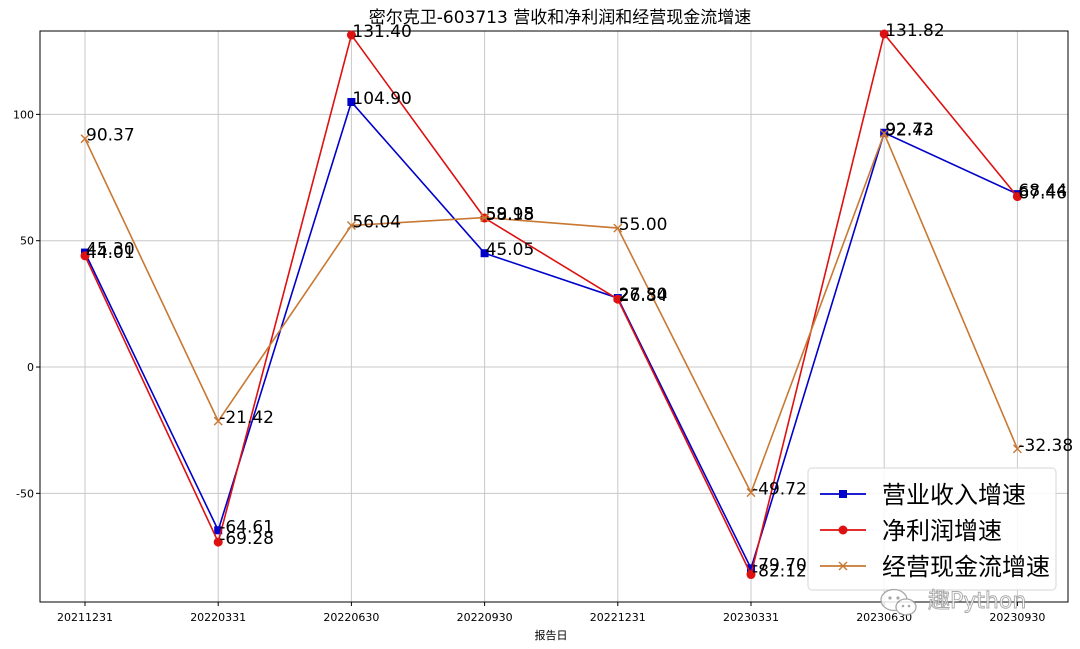  Describe the element at coordinates (779, 490) in the screenshot. I see `data-label: -49.72` at that location.